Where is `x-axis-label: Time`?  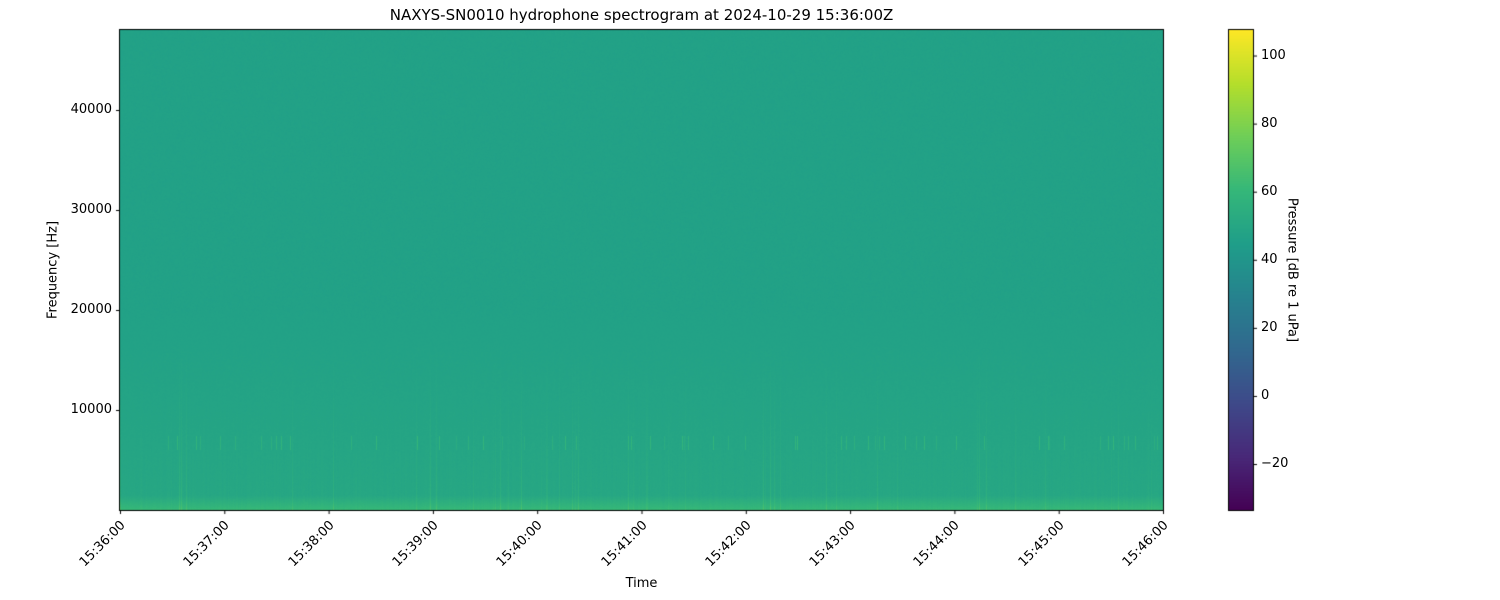
x-axis-label: Time is located at coordinates (641, 583).